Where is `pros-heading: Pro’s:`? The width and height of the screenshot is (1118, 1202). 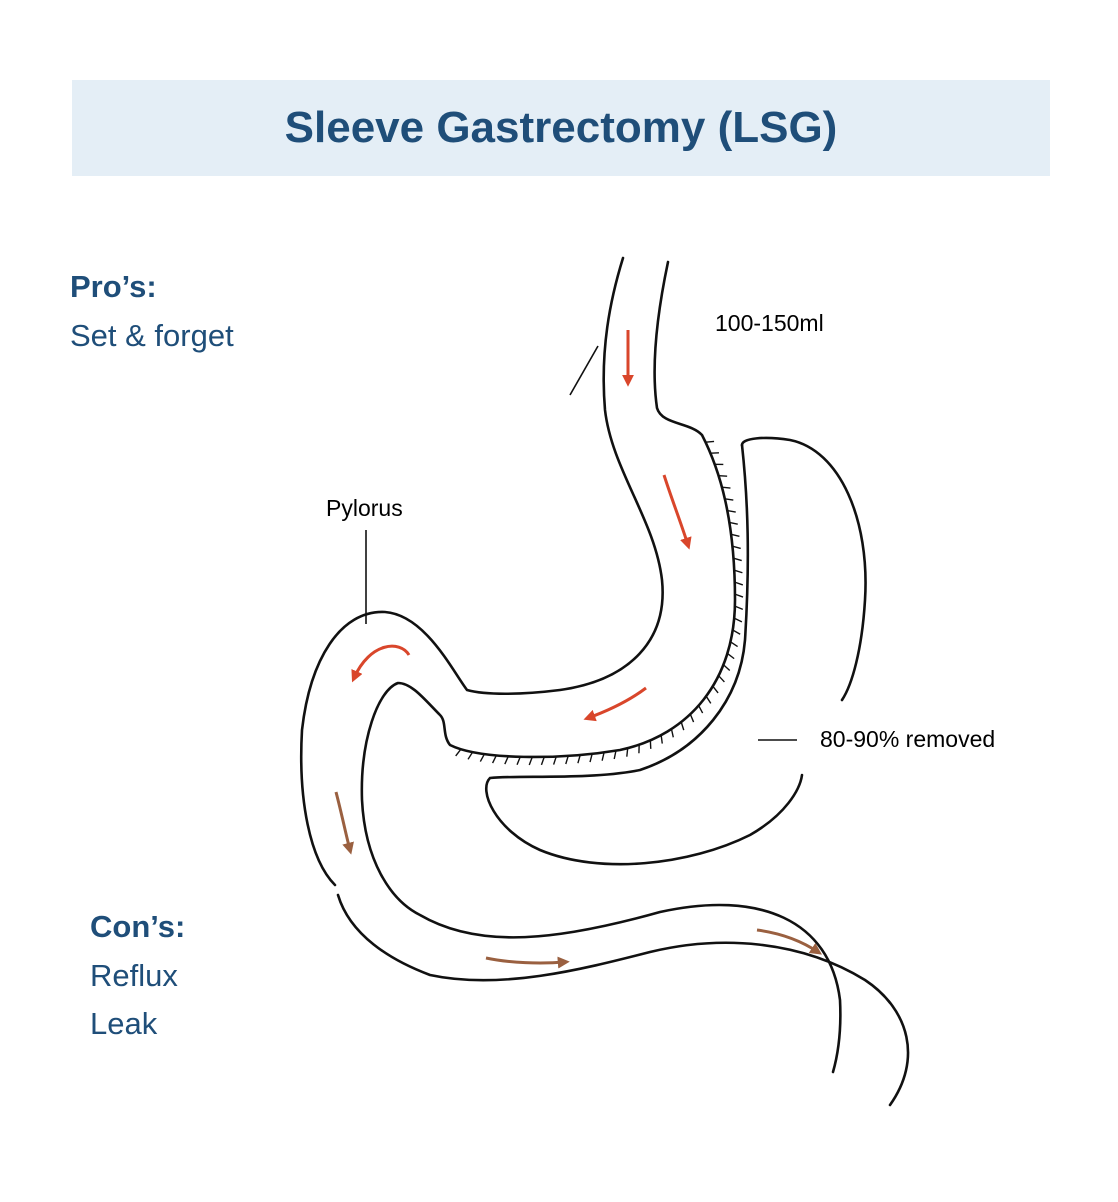 pros-heading: Pro’s: is located at coordinates (113, 286).